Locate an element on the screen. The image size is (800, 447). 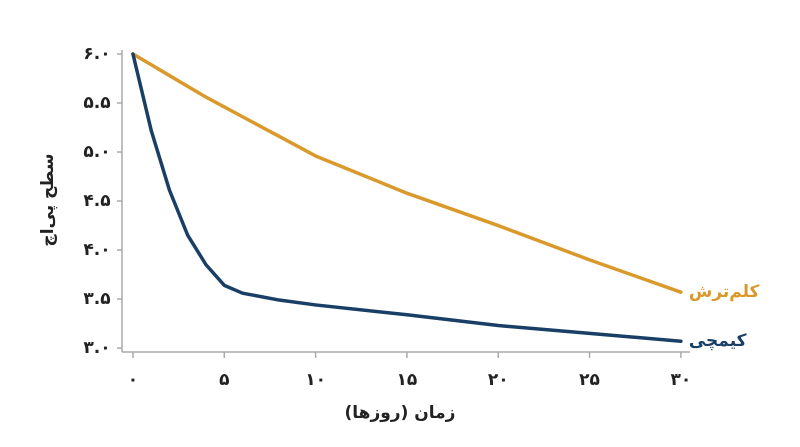
series-label: کیمچی is located at coordinates (718, 341).